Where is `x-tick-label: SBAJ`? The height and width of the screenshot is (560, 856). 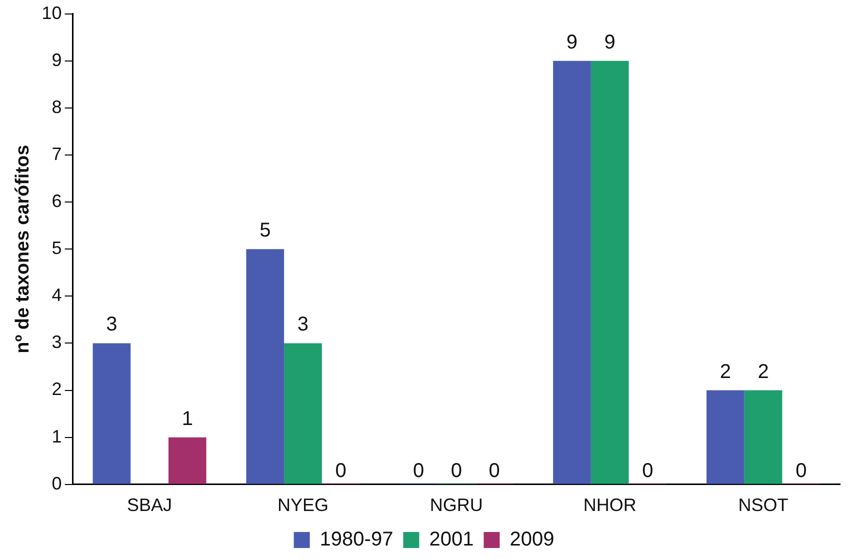 x-tick-label: SBAJ is located at coordinates (149, 505).